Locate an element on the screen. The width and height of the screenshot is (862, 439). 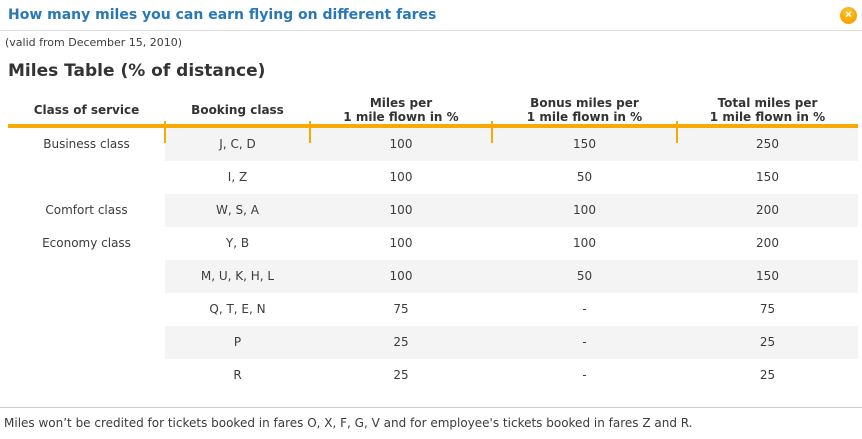
cell-total-miles-per: 75 is located at coordinates (767, 309).